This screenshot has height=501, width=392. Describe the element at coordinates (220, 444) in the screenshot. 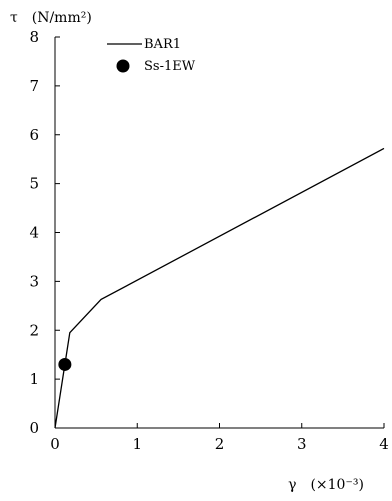

I see `x-tick-label: 2` at that location.